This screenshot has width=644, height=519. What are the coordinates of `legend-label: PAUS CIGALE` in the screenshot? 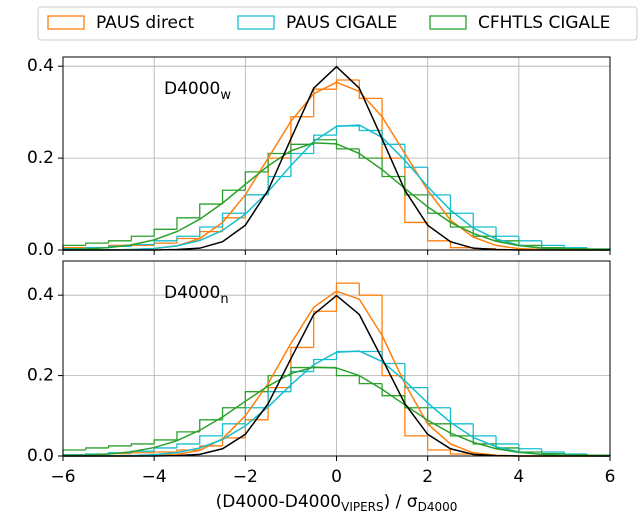 It's located at (341, 23).